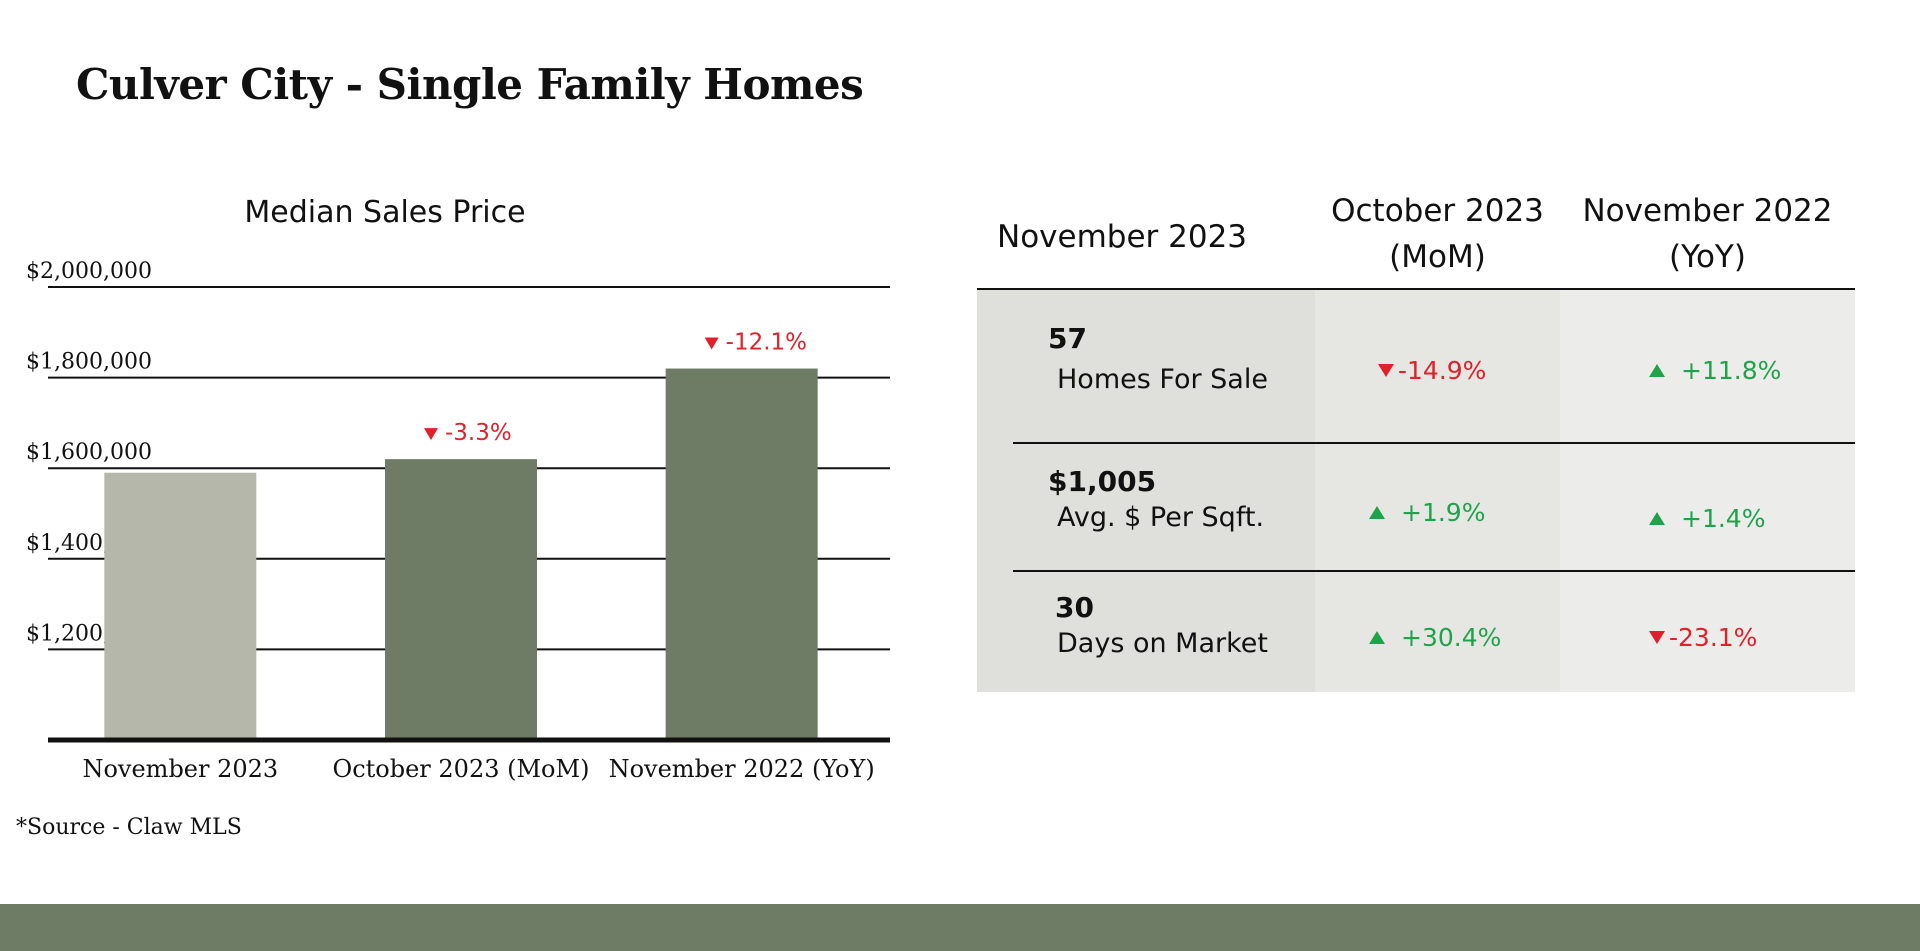 Image resolution: width=1920 pixels, height=951 pixels. What do you see at coordinates (1707, 234) in the screenshot?
I see `header-yoy: November 2022 (YoY)` at bounding box center [1707, 234].